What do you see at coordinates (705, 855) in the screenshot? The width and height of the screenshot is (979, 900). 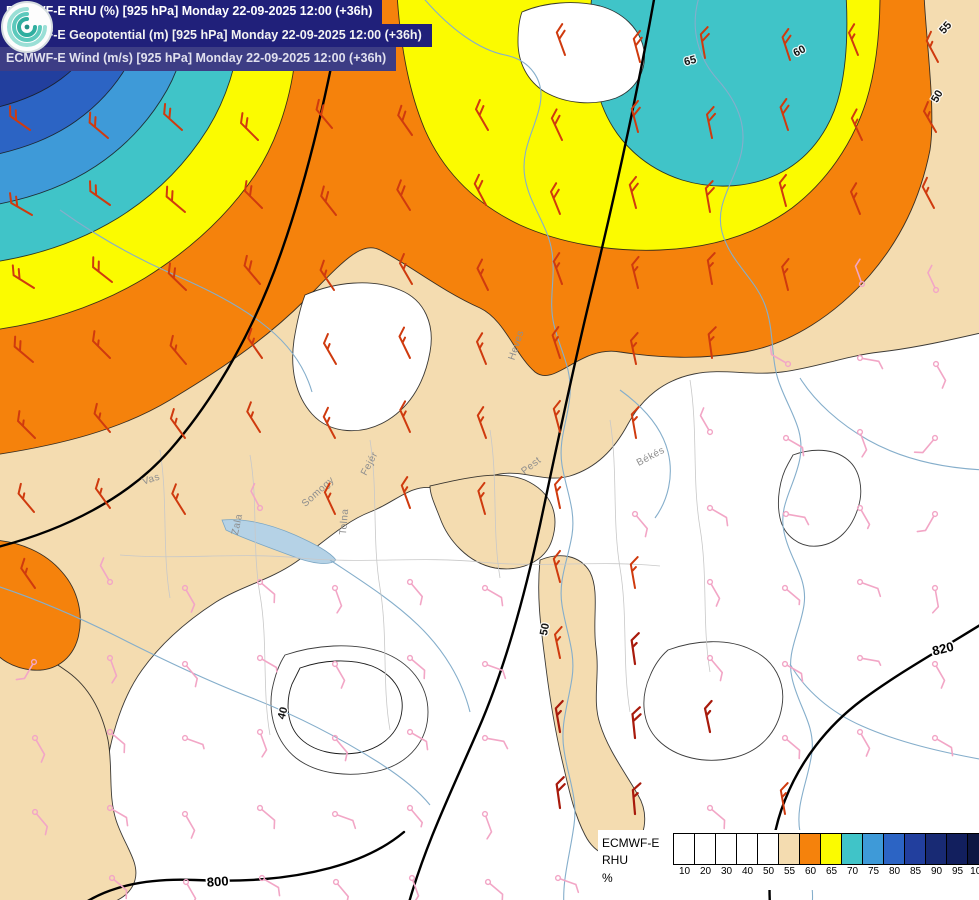 I see `legend-cell: 20` at bounding box center [705, 855].